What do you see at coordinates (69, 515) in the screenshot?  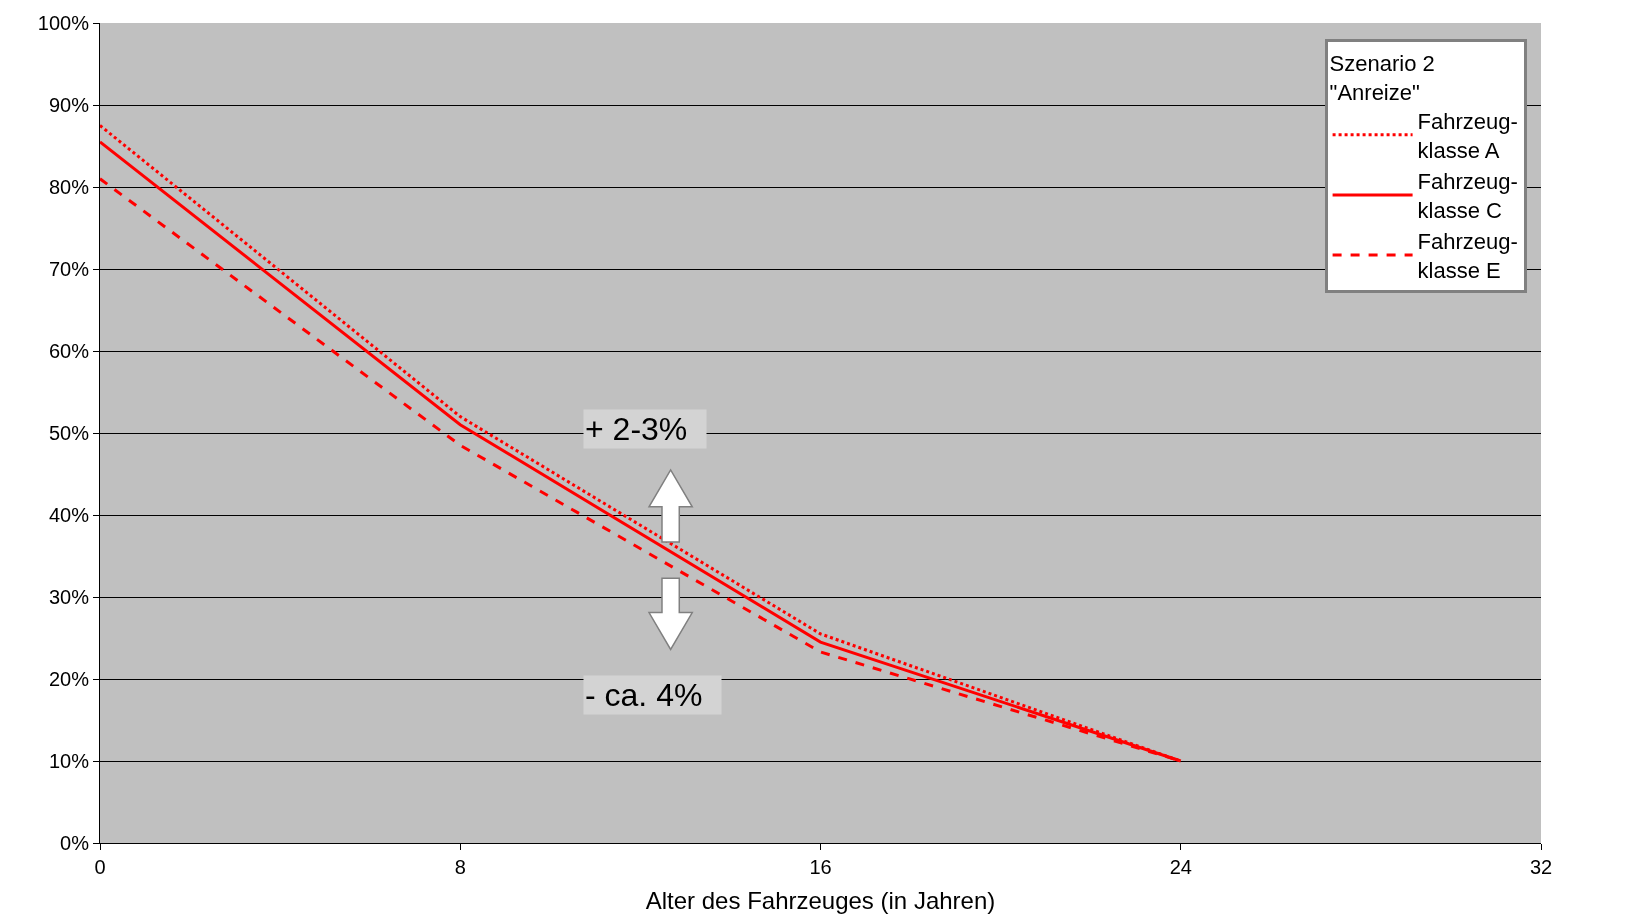 I see `y-tick-label: 40%` at bounding box center [69, 515].